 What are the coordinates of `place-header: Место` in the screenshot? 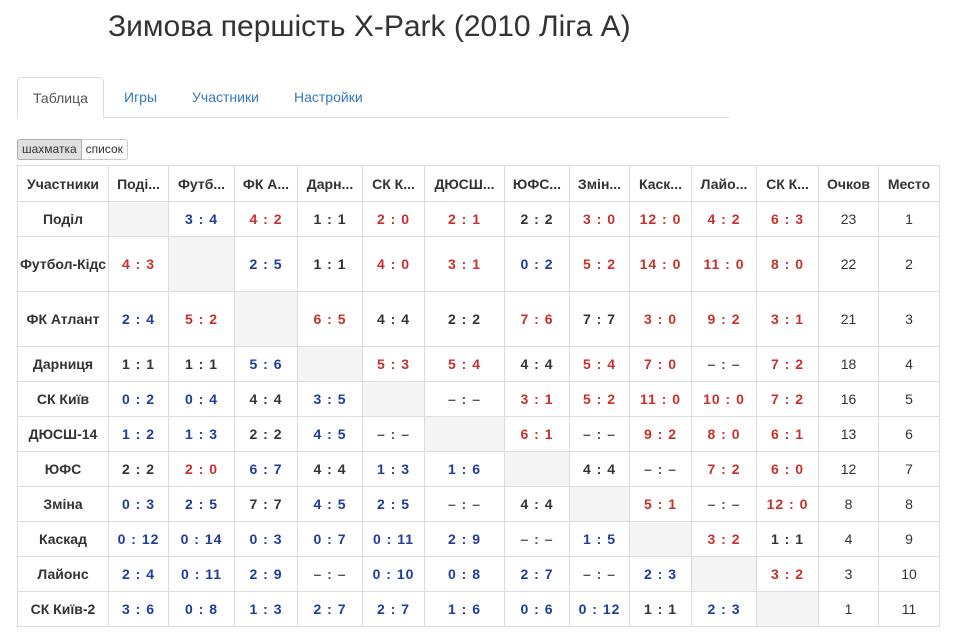 It's located at (909, 183).